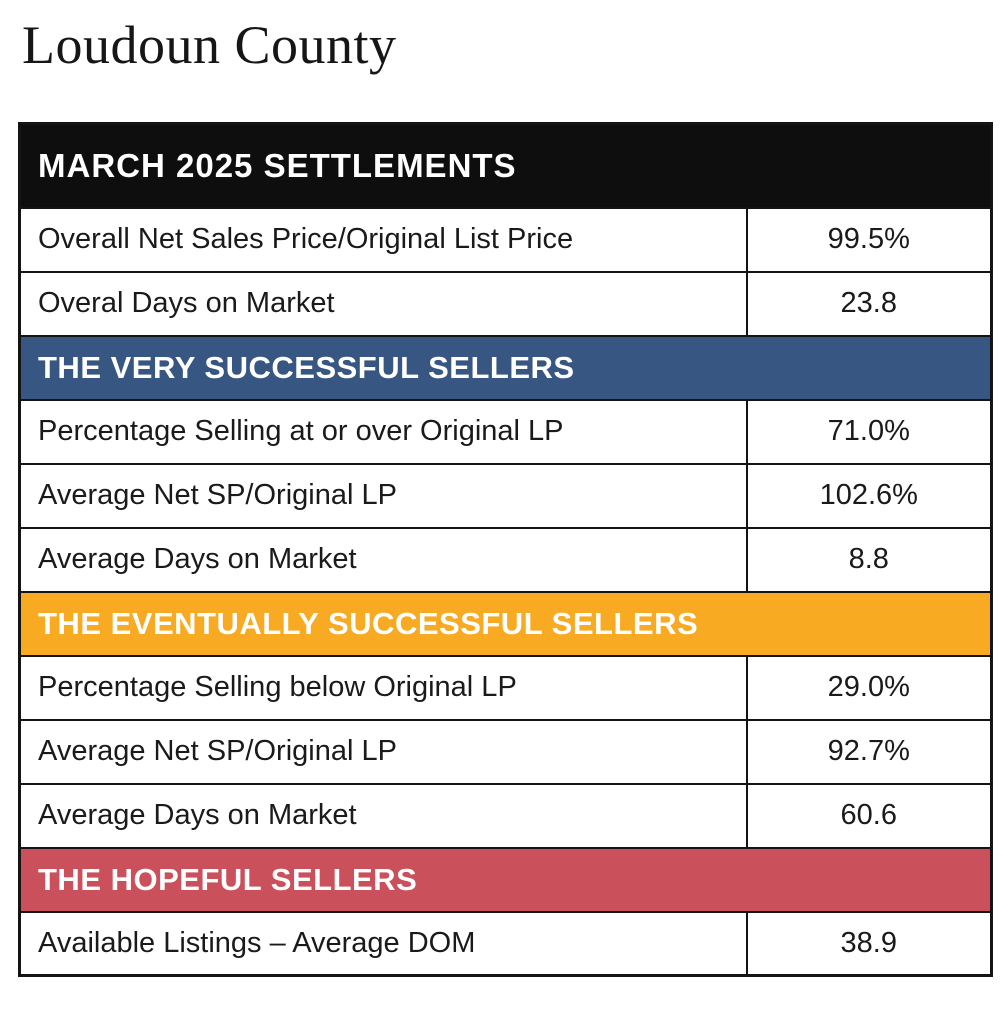 This screenshot has width=1007, height=1024. What do you see at coordinates (383, 303) in the screenshot?
I see `metric-label: Overal Days on Market` at bounding box center [383, 303].